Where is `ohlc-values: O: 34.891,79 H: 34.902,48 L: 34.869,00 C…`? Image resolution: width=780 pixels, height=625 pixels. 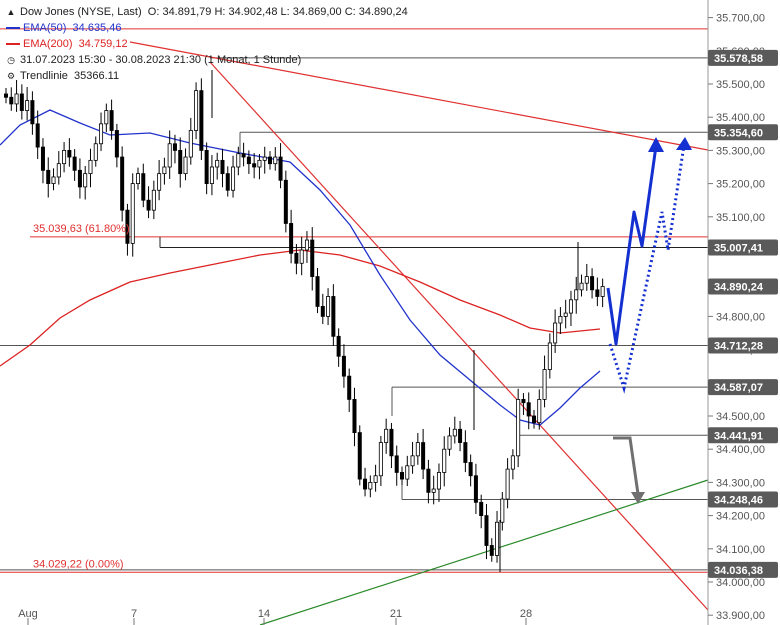
ohlc-values: O: 34.891,79 H: 34.902,48 L: 34.869,00 C… is located at coordinates (277, 12).